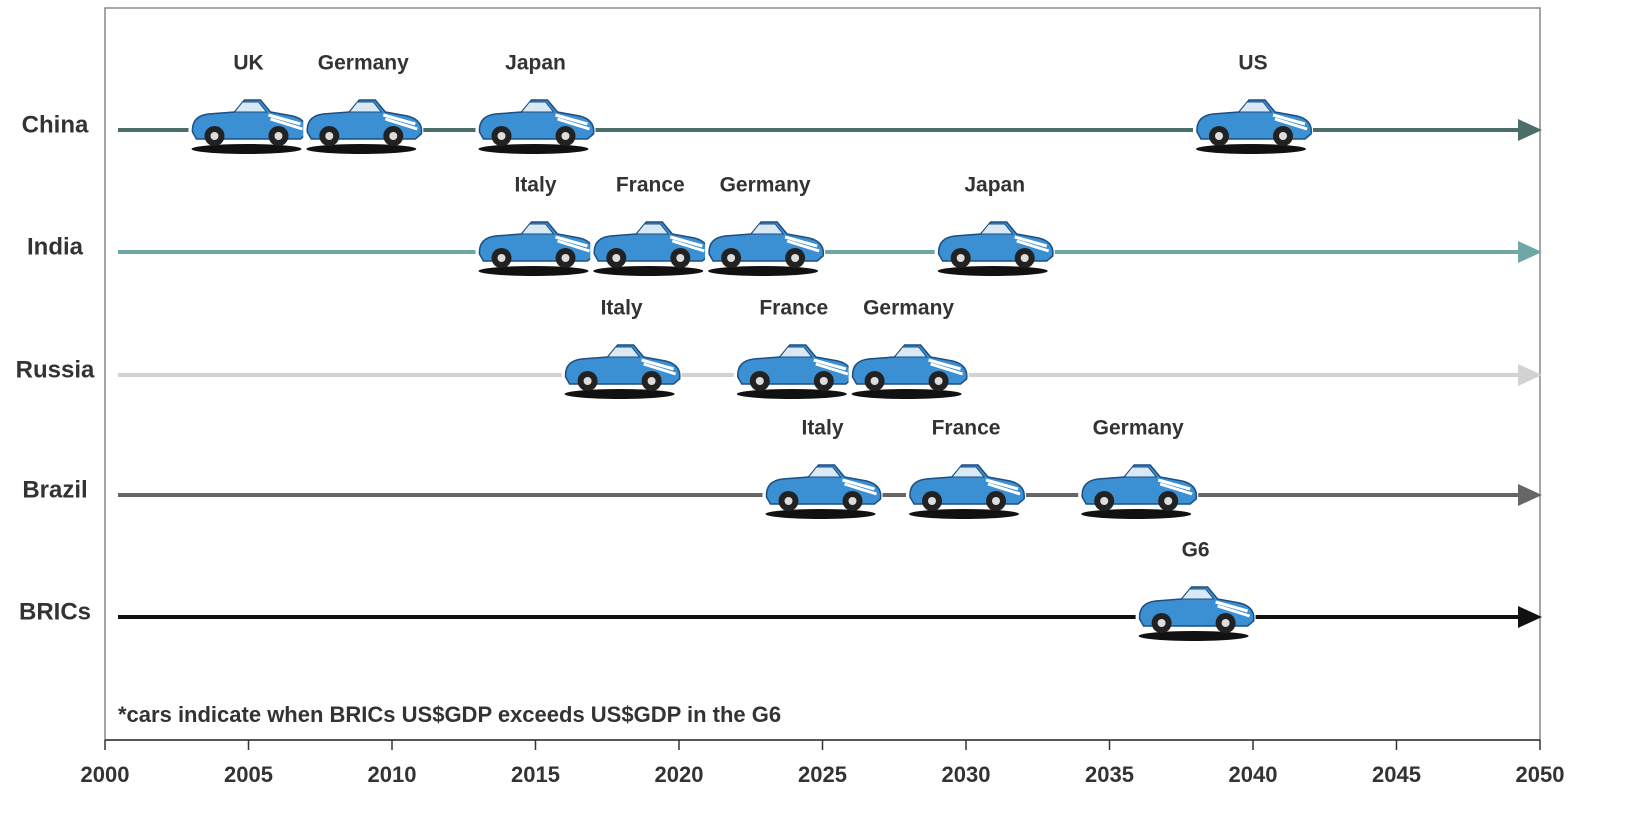 The width and height of the screenshot is (1647, 831). Describe the element at coordinates (1196, 550) in the screenshot. I see `car-label: G6` at that location.